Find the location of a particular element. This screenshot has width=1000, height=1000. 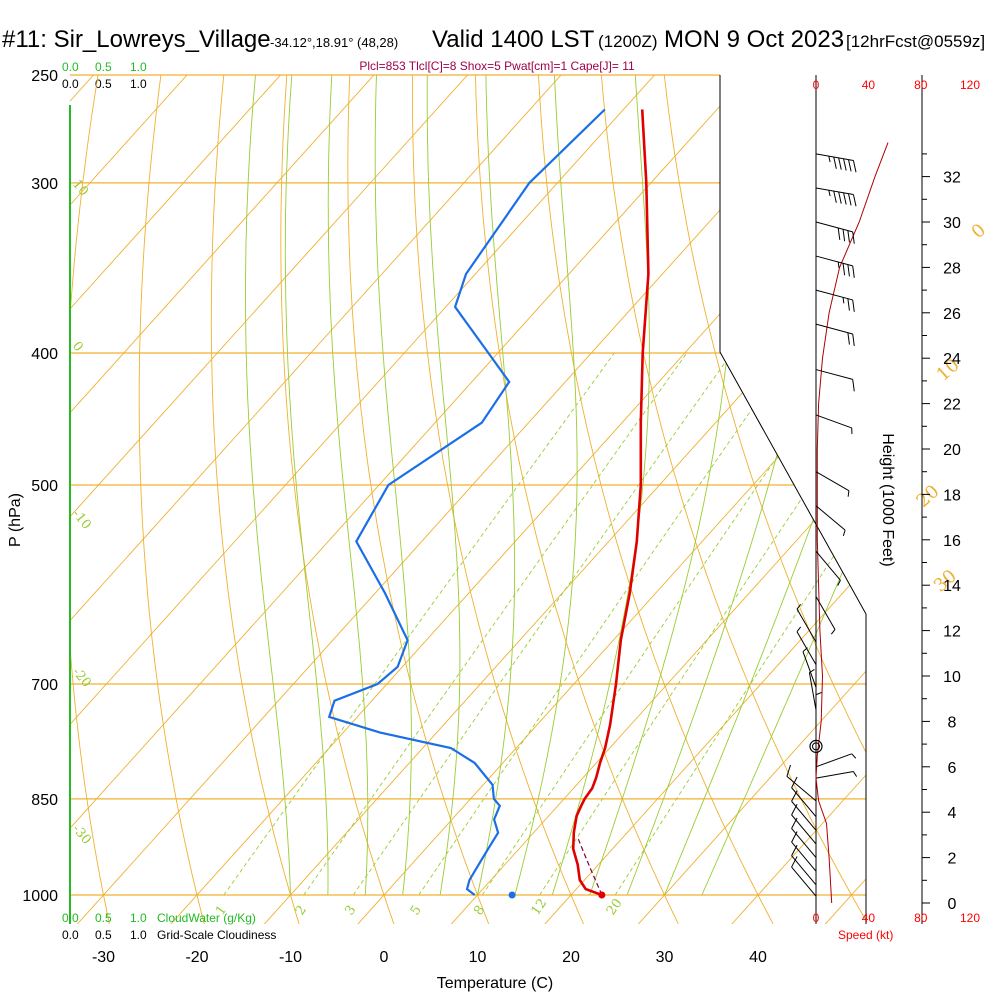

speed-tick-bottom: 0 is located at coordinates (816, 918).